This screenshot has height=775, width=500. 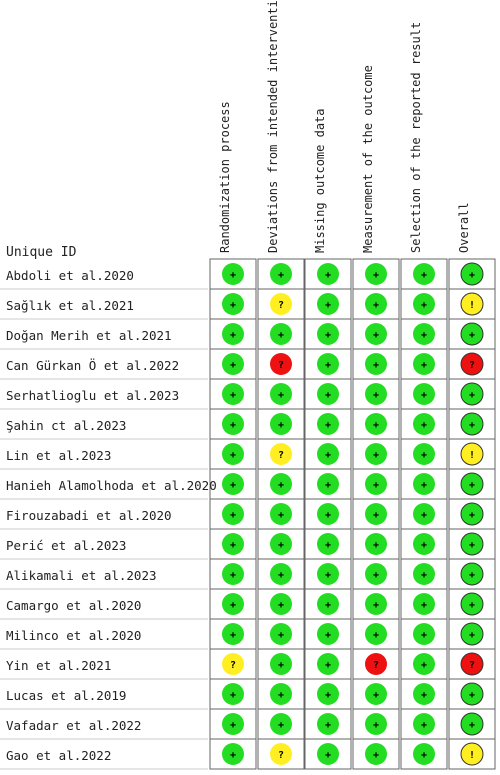 What do you see at coordinates (73, 635) in the screenshot?
I see `study-label: Milinco et al.2020` at bounding box center [73, 635].